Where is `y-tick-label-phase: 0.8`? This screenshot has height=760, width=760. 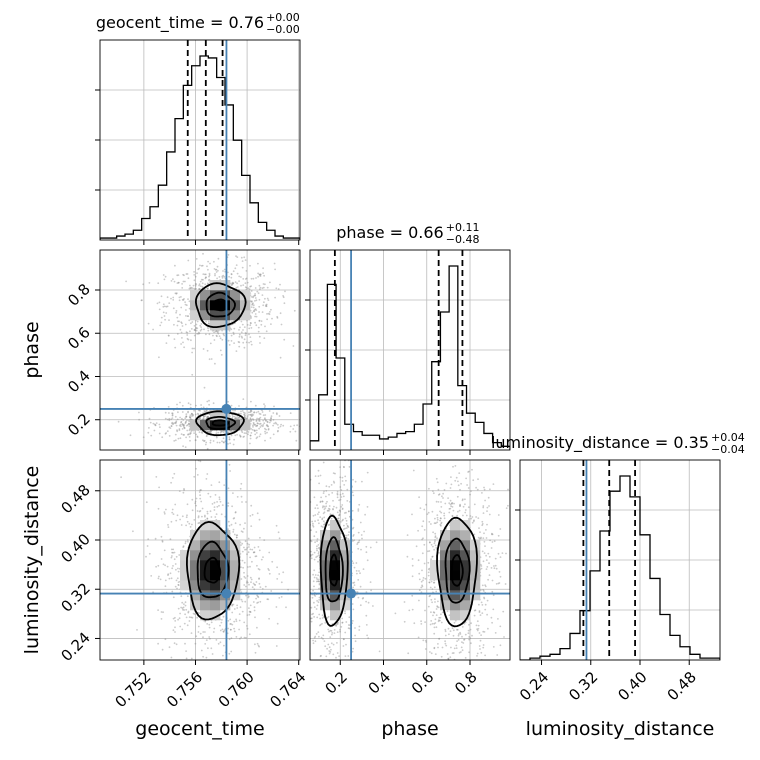 y-tick-label-phase: 0.8 is located at coordinates (79, 295).